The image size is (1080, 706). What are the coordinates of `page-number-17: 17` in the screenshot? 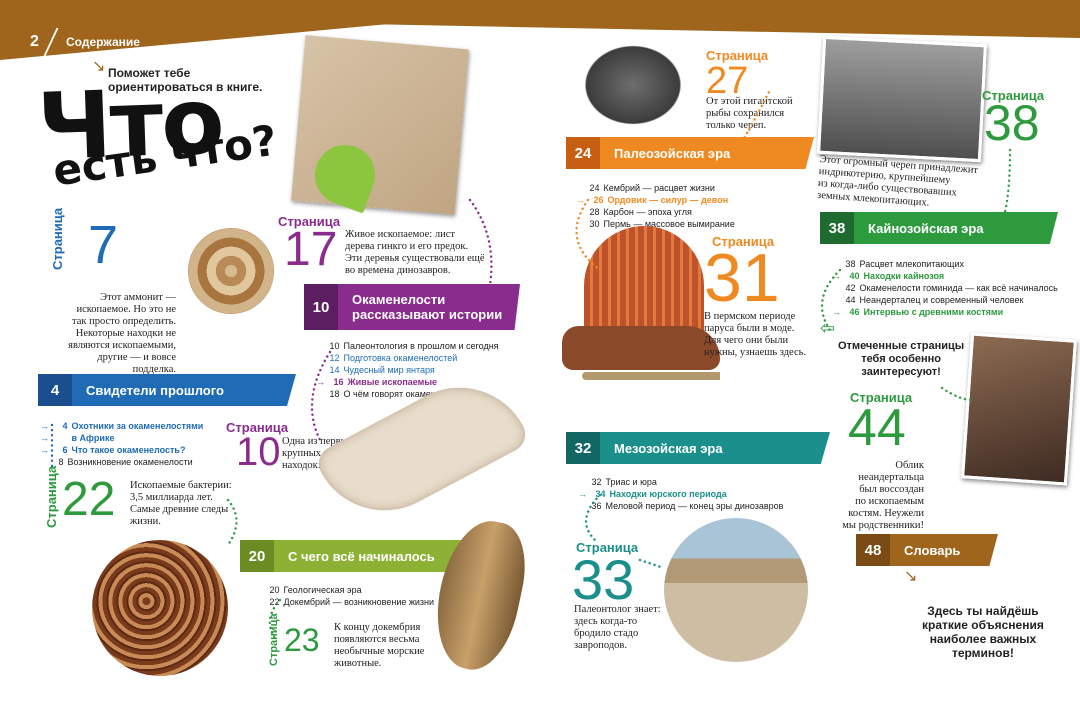 It's located at (311, 249).